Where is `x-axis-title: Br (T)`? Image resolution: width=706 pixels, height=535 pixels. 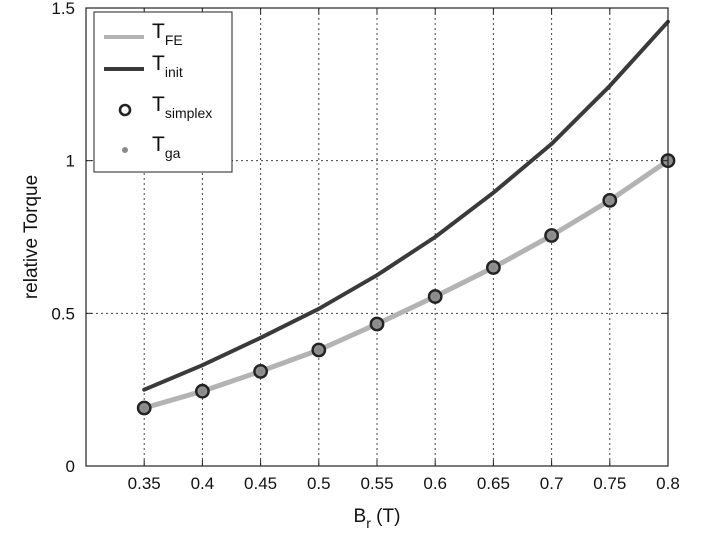
x-axis-title: Br (T) is located at coordinates (377, 518).